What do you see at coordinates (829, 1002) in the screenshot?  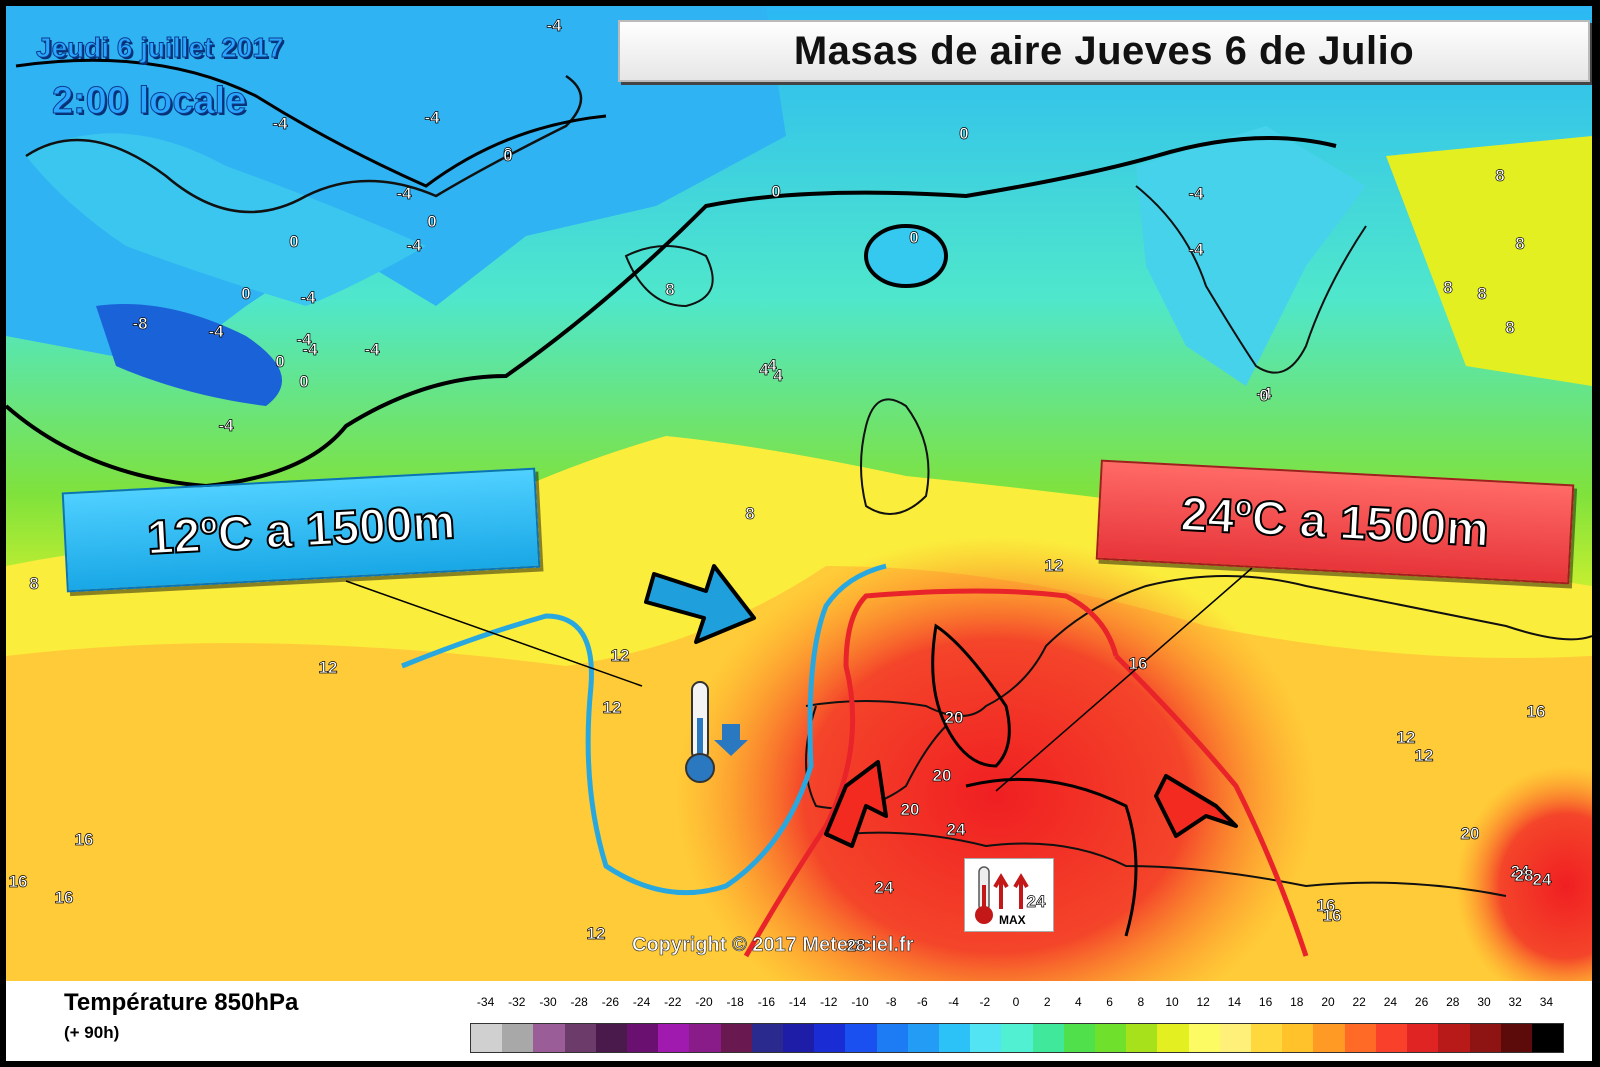 I see `legend-tick: -12` at bounding box center [829, 1002].